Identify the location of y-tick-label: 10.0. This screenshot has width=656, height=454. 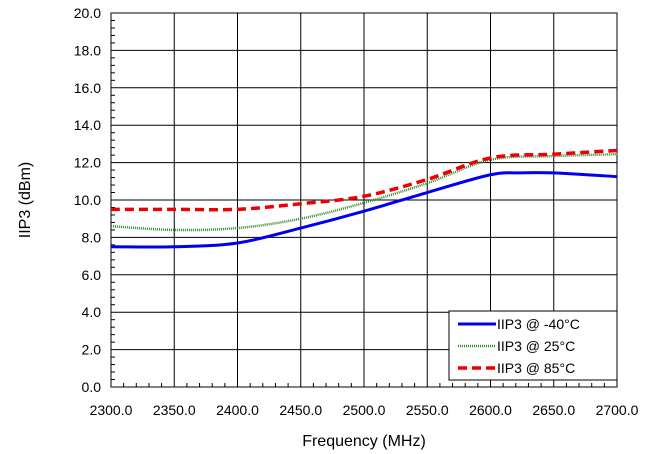
(87, 200).